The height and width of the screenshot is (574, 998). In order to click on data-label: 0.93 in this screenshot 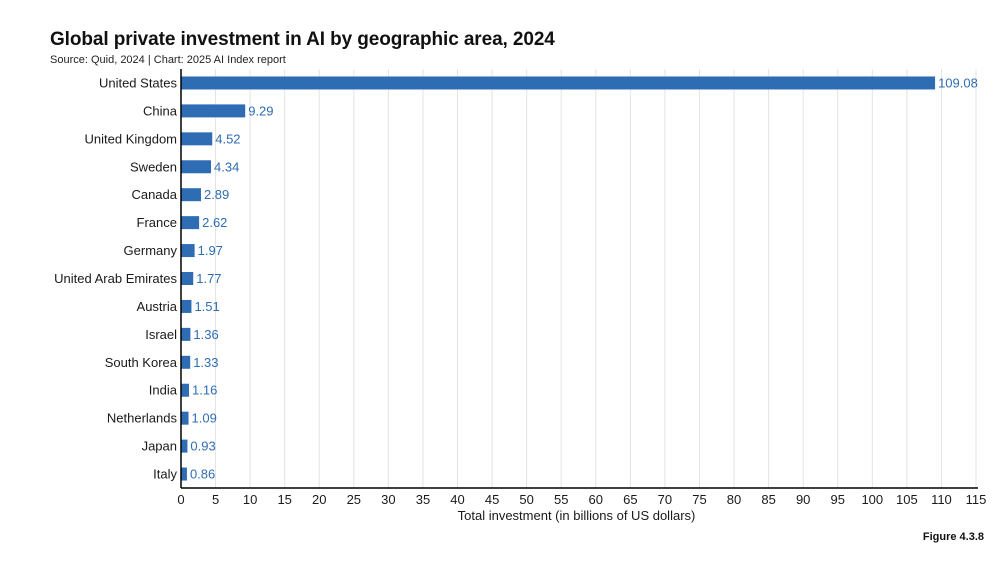, I will do `click(202, 446)`.